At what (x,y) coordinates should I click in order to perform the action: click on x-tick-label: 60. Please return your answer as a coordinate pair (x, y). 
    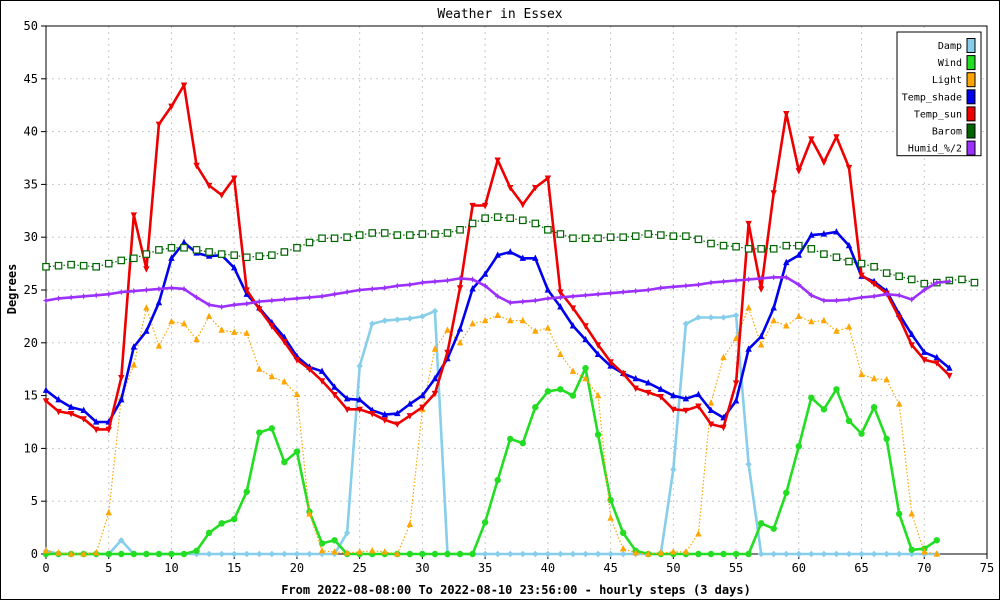
    Looking at the image, I should click on (799, 568).